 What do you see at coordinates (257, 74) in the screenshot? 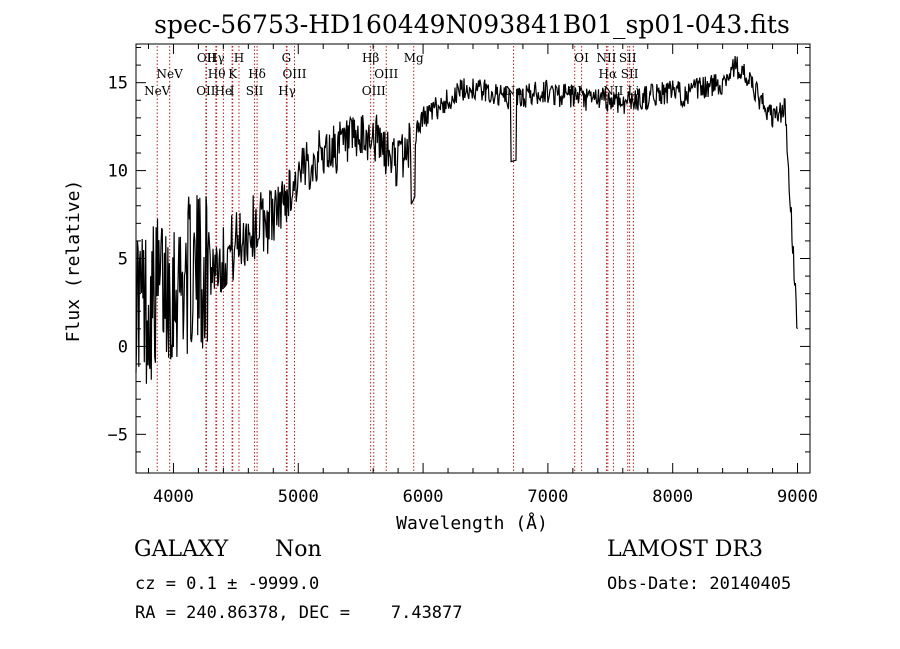
I see `line-marker-label: Hδ` at bounding box center [257, 74].